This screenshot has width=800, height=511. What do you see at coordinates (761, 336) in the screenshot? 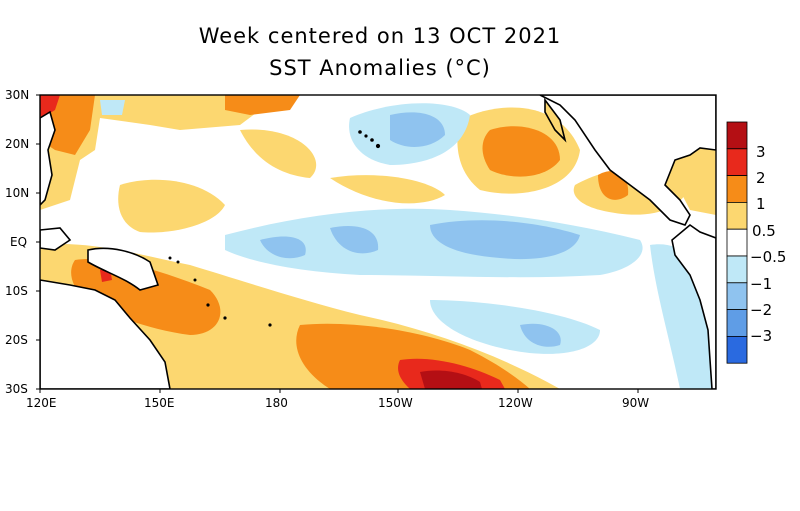
I see `colorbar-label: −3` at bounding box center [761, 336].